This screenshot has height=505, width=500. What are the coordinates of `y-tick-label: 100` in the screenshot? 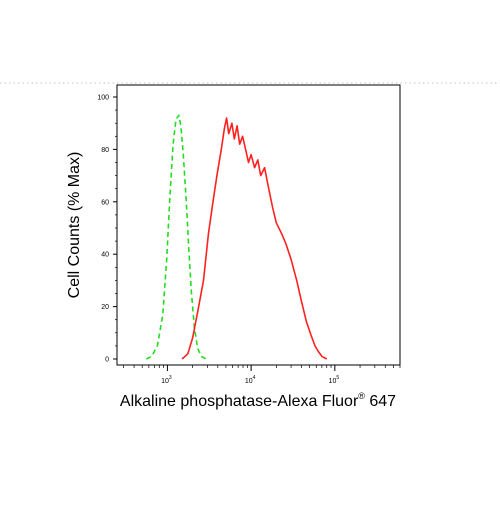 It's located at (103, 98).